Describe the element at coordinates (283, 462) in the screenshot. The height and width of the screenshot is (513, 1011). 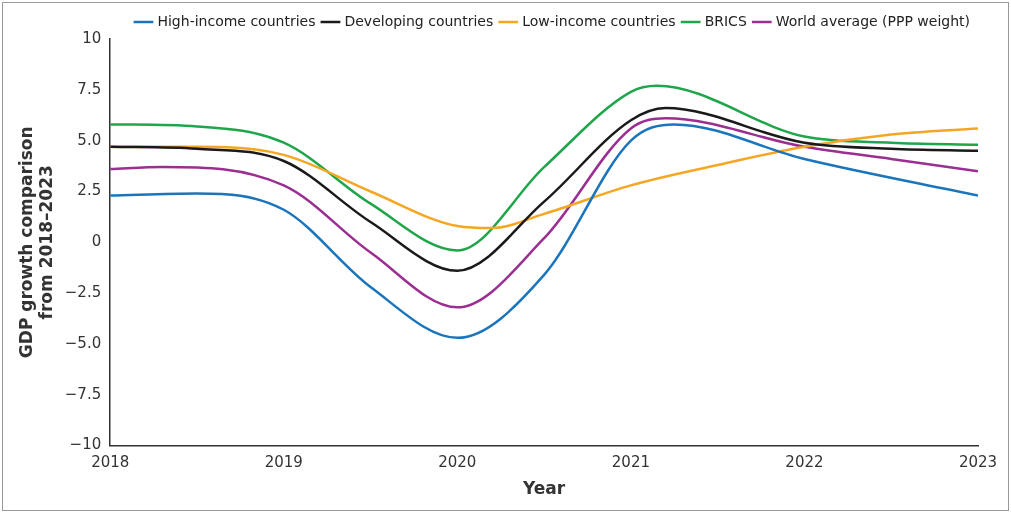
I see `x-tick-label: 2019` at that location.